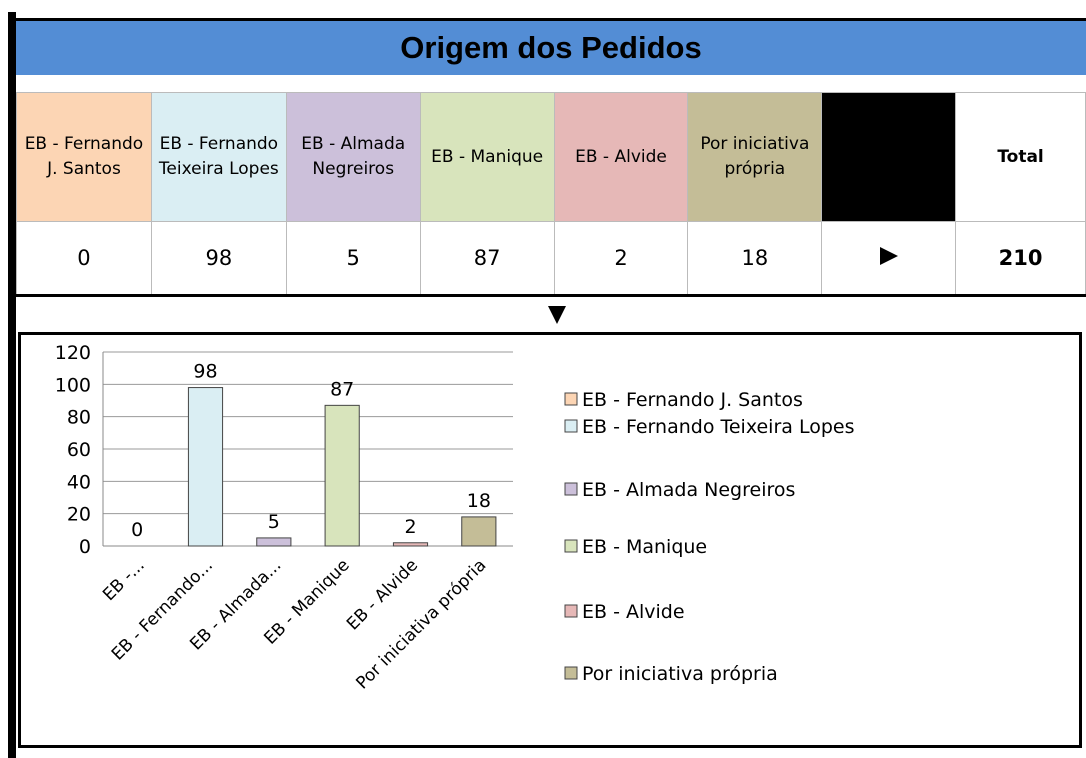  What do you see at coordinates (84, 259) in the screenshot?
I see `value-cell: 0` at bounding box center [84, 259].